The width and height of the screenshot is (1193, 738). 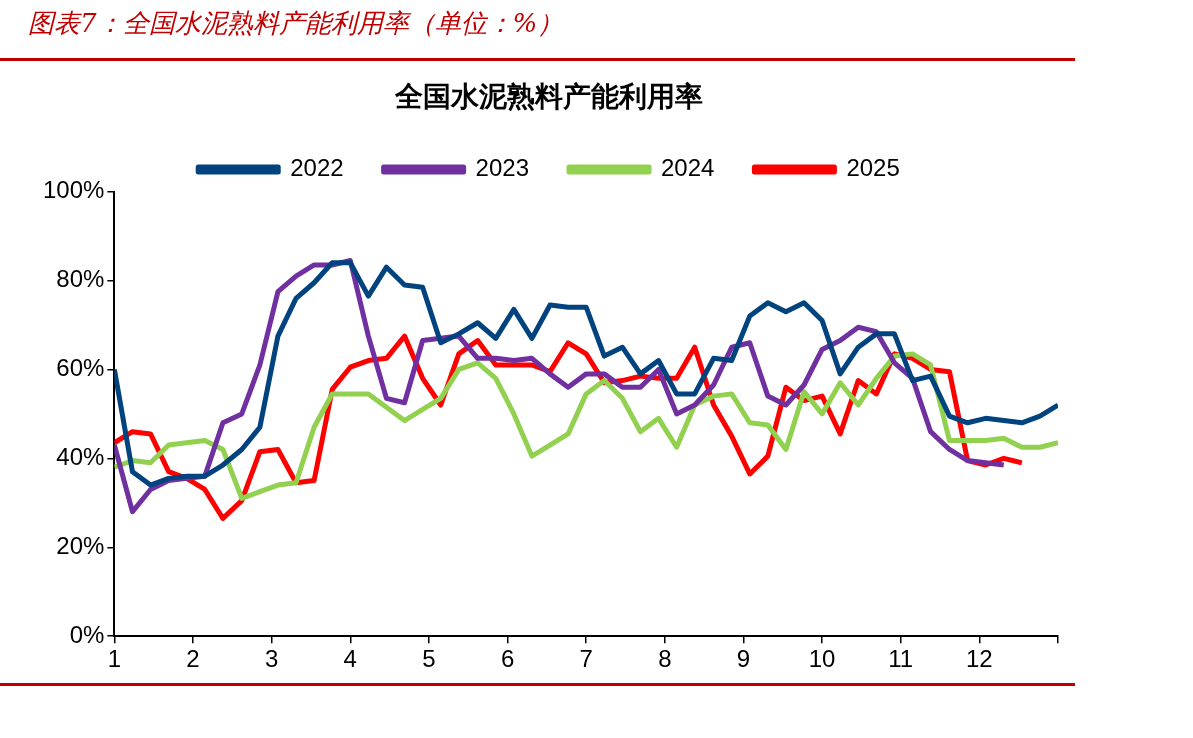 What do you see at coordinates (80, 368) in the screenshot?
I see `y-tick-label: 60%` at bounding box center [80, 368].